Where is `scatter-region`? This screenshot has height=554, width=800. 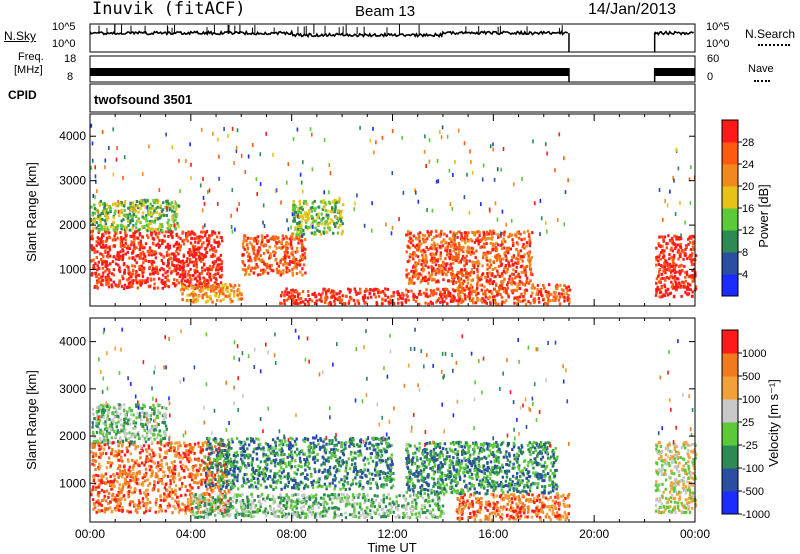
scatter-region is located at coordinates (211, 293).